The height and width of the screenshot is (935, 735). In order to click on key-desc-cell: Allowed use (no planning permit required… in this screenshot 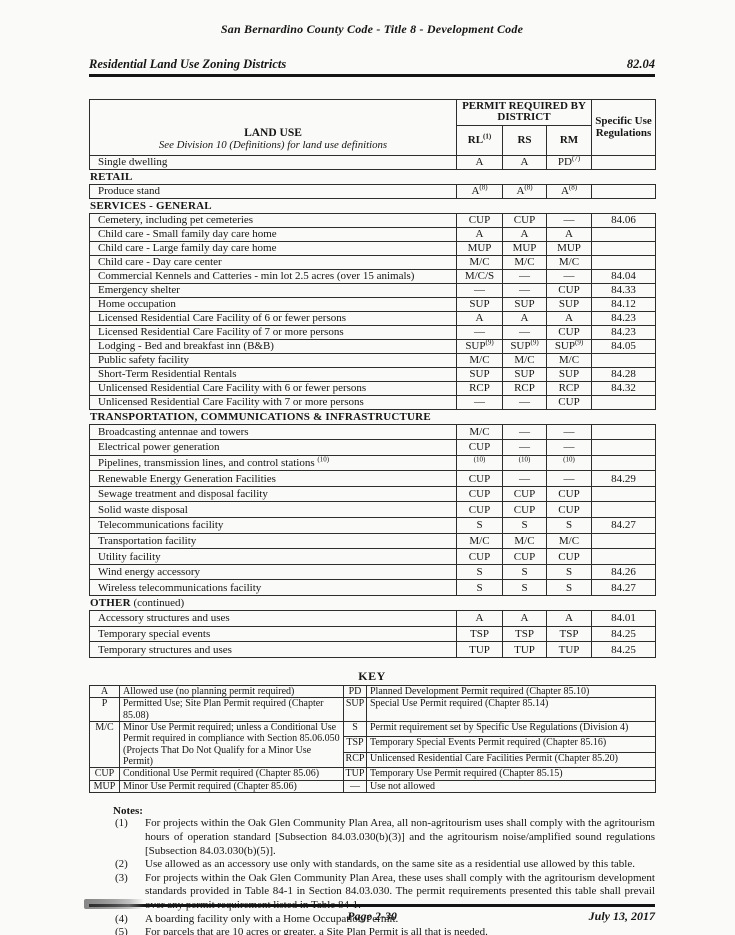, I will do `click(231, 691)`.